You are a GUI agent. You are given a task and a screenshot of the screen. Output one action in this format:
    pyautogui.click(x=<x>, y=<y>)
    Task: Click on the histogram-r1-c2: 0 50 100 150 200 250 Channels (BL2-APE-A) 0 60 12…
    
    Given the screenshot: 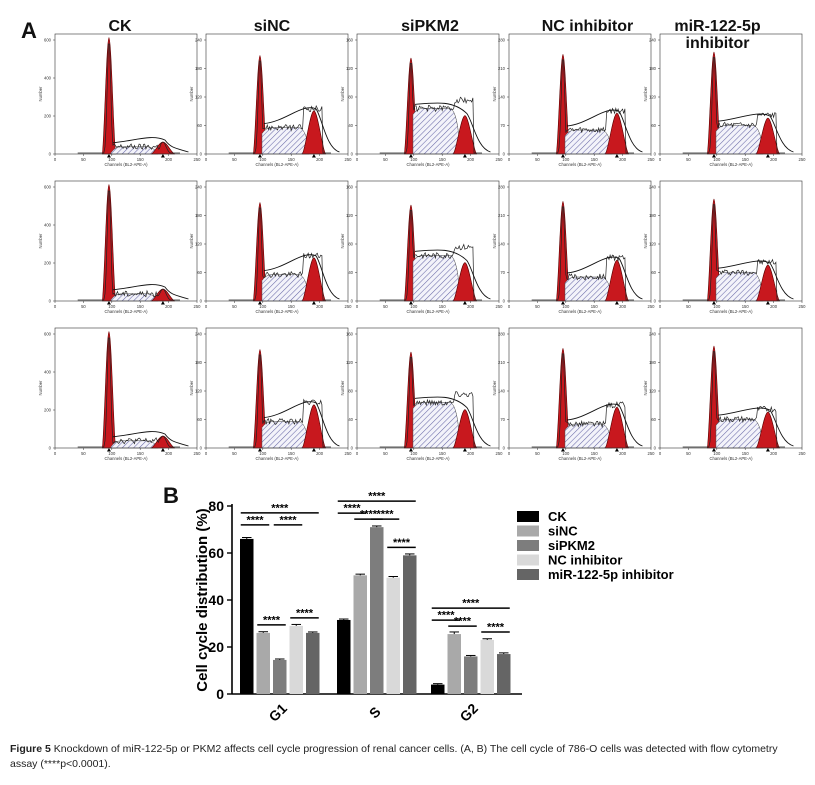 What is the action you would take?
    pyautogui.click(x=270, y=100)
    